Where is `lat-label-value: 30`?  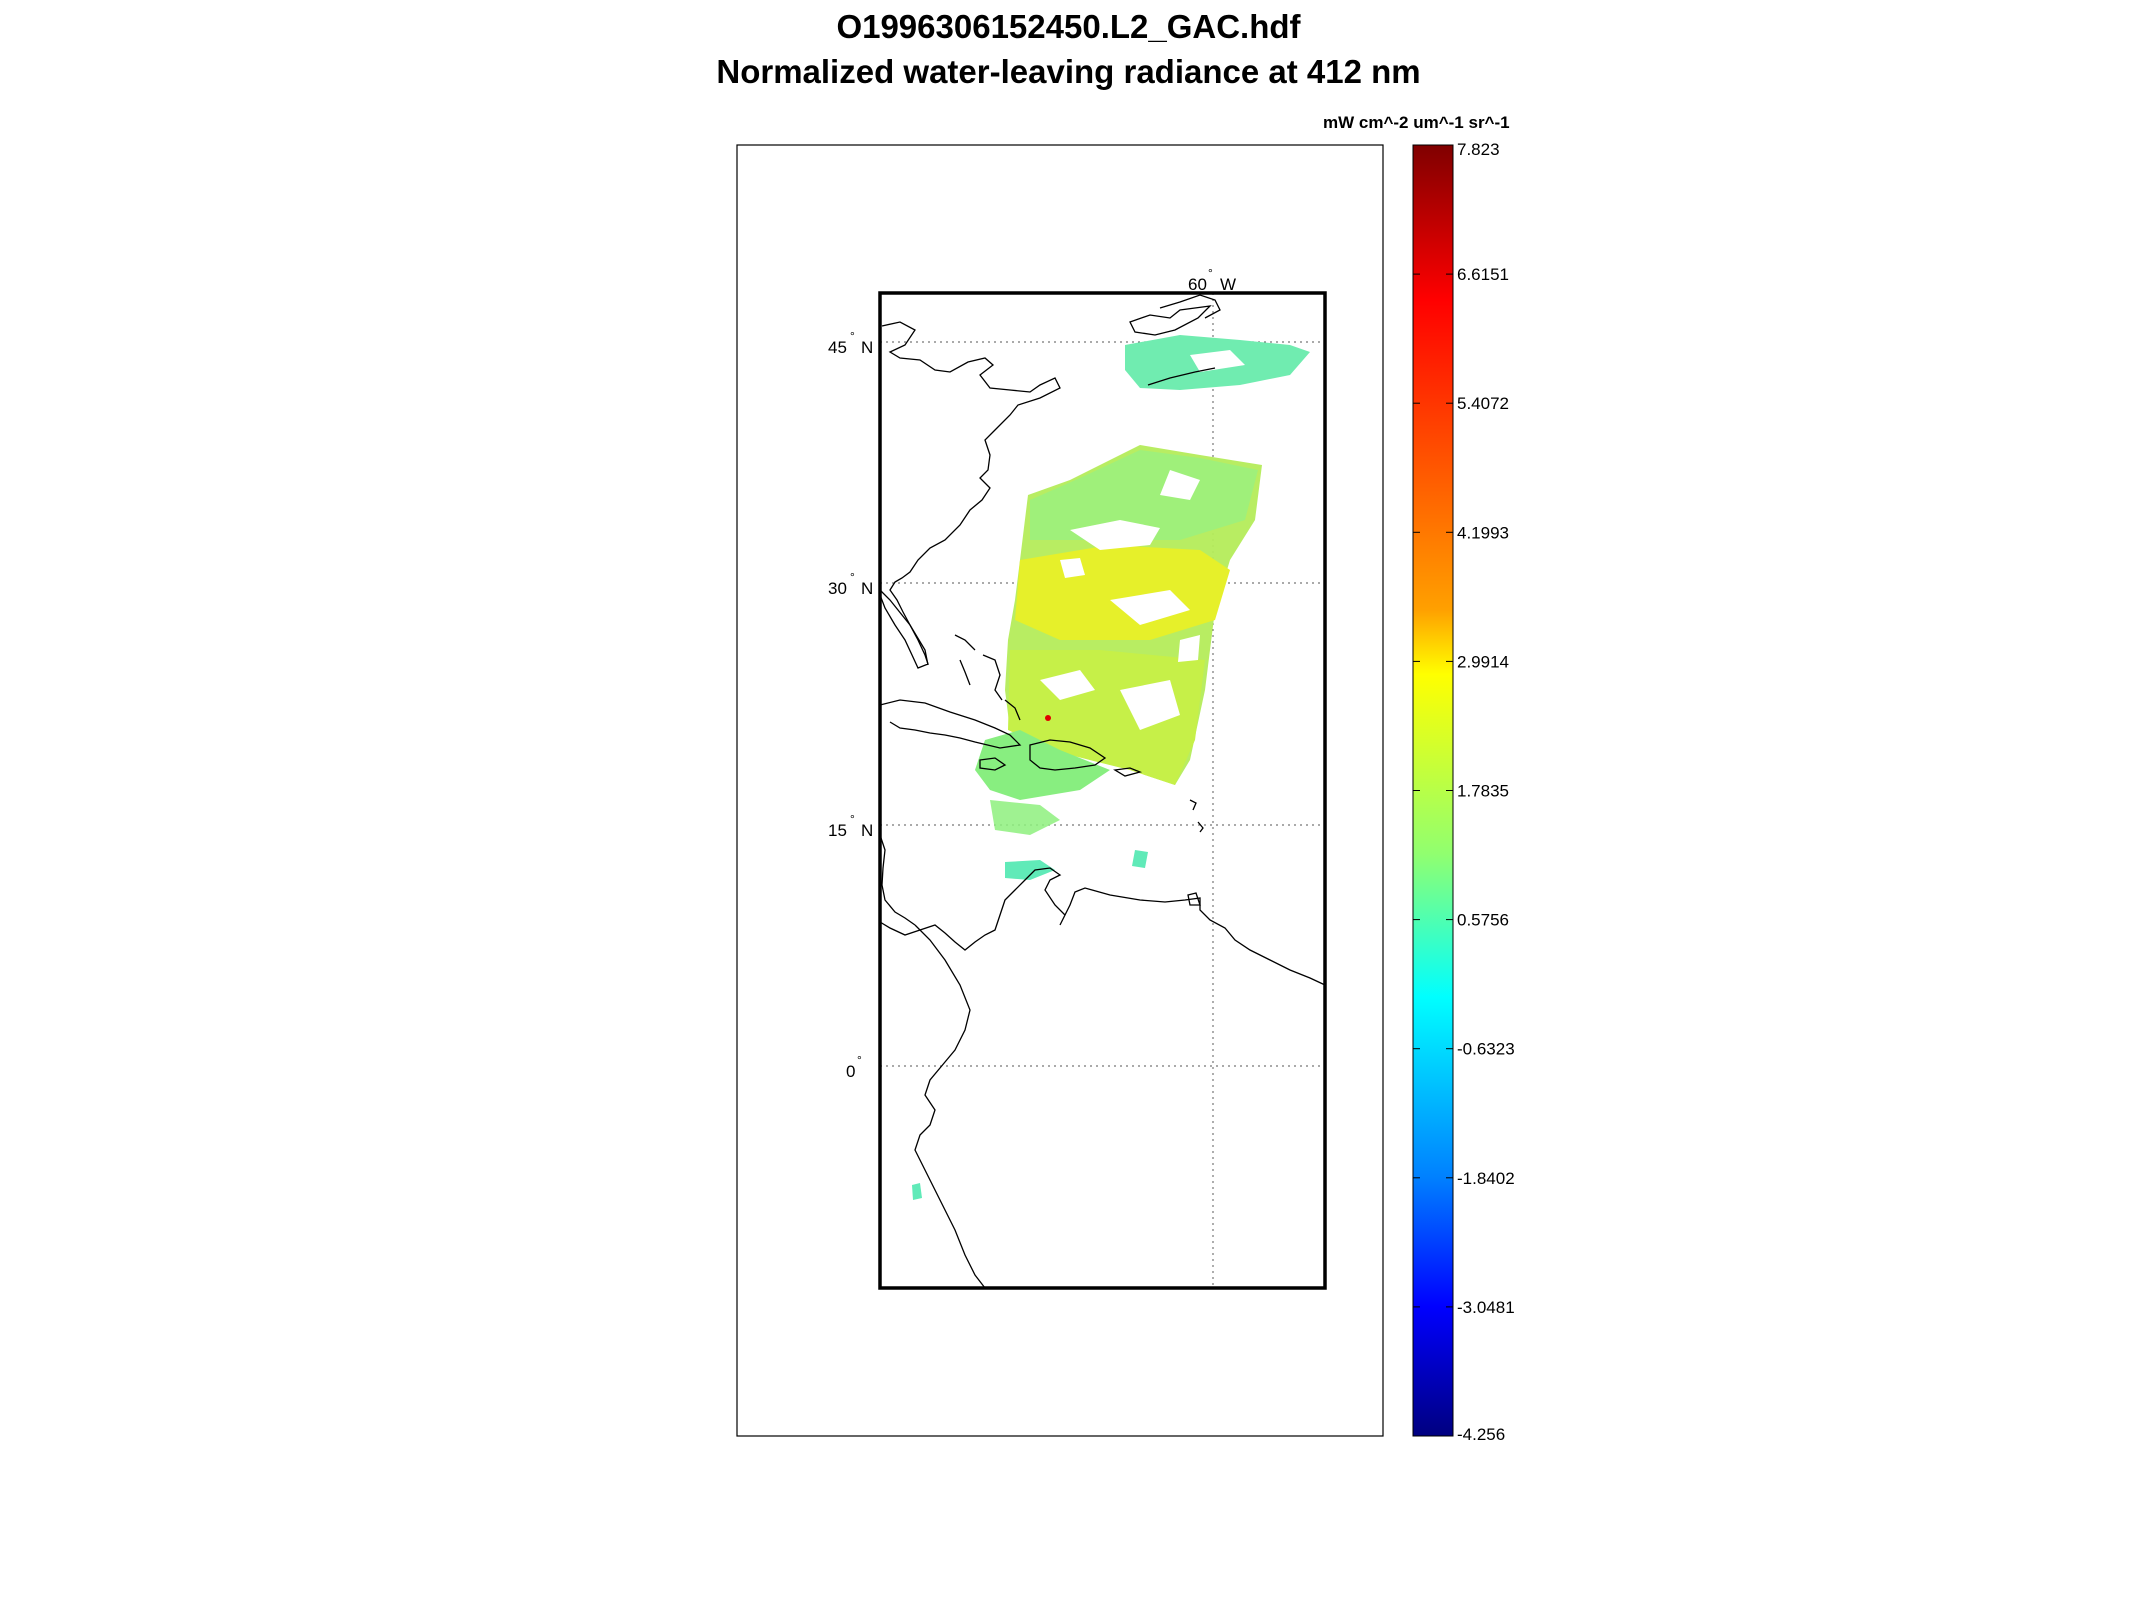
lat-label-value: 30 is located at coordinates (837, 588).